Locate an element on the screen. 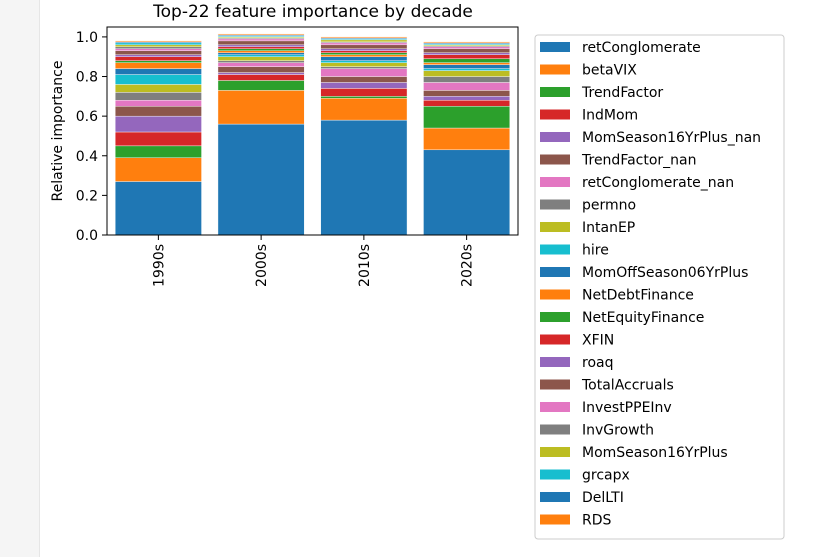 Image resolution: width=833 pixels, height=557 pixels. legend-label: InvestPPEInv is located at coordinates (627, 408).